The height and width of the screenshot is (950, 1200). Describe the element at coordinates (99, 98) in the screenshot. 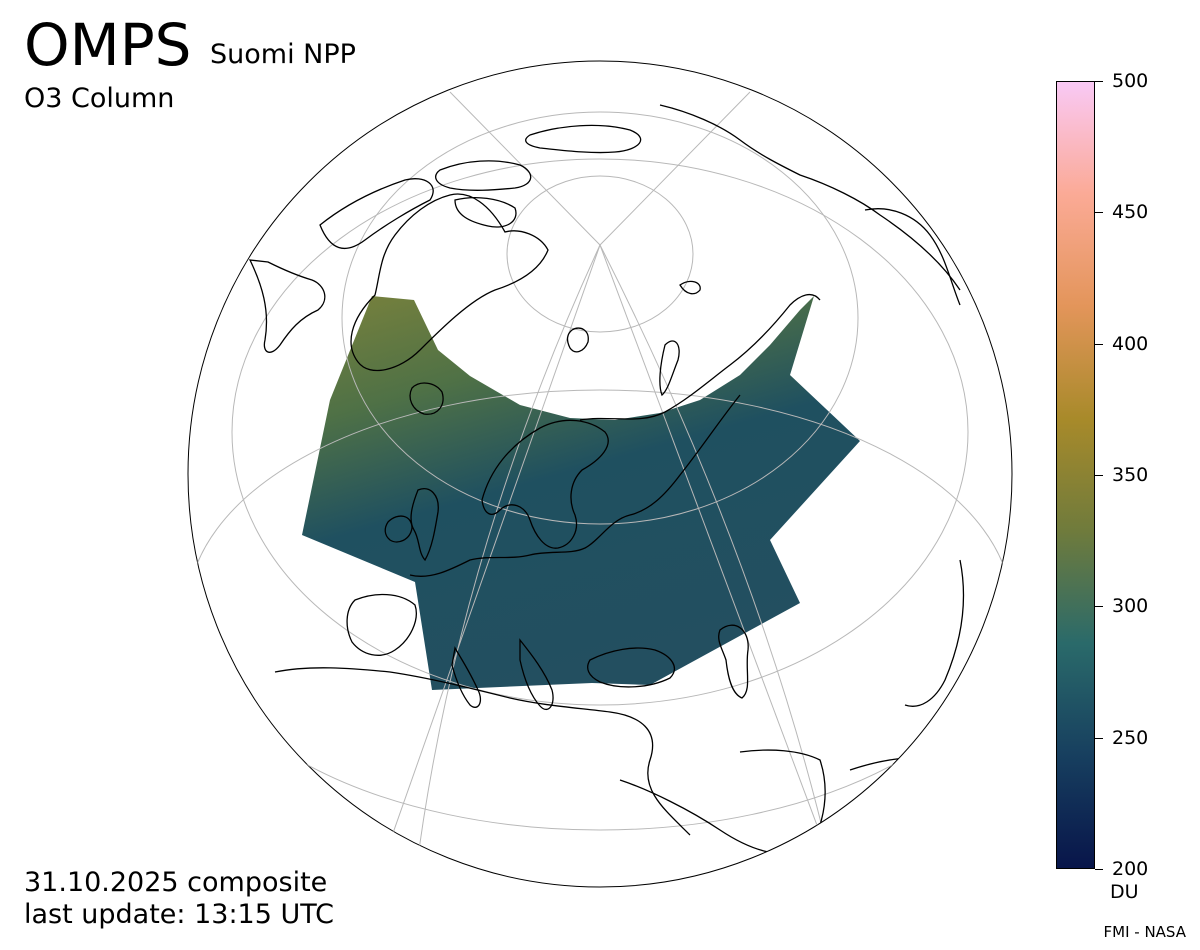

I see `product-name: O3 Column` at that location.